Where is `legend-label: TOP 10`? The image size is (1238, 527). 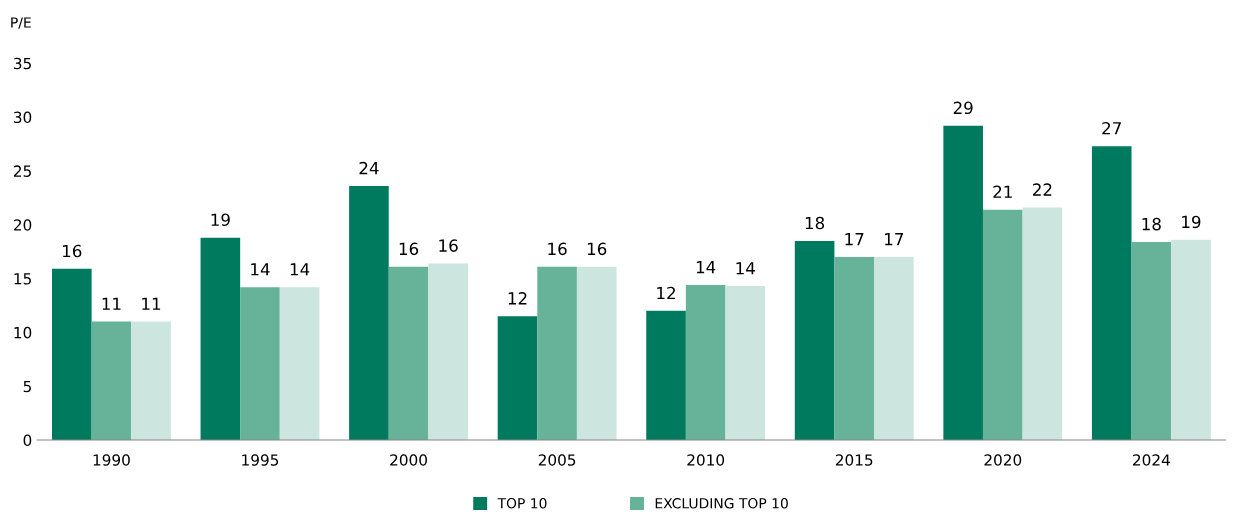 legend-label: TOP 10 is located at coordinates (522, 503).